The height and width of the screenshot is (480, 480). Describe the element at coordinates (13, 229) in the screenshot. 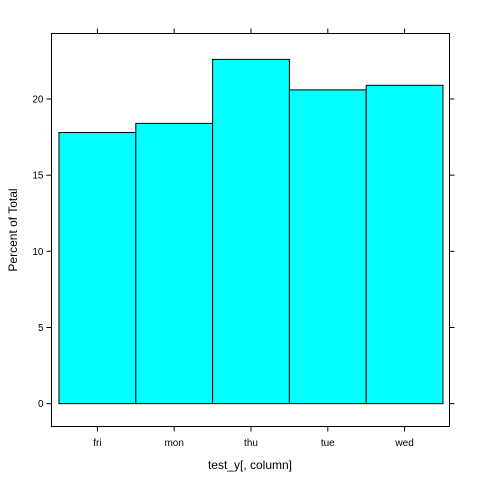

I see `y-axis-title: Percent of Total` at that location.